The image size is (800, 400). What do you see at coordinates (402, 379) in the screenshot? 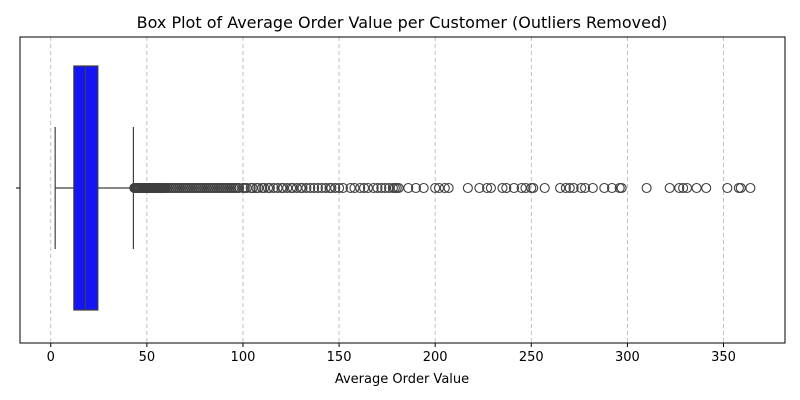
I see `x-axis-label: Average Order Value` at bounding box center [402, 379].